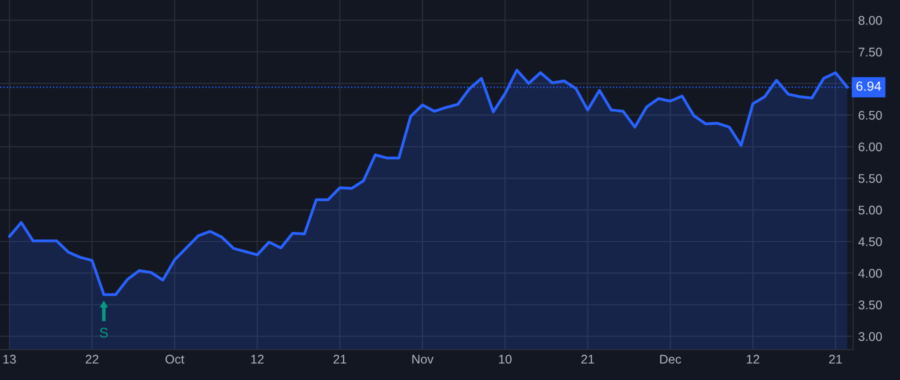 Image resolution: width=900 pixels, height=380 pixels. What do you see at coordinates (869, 86) in the screenshot?
I see `ref-line-label: 6.94` at bounding box center [869, 86].